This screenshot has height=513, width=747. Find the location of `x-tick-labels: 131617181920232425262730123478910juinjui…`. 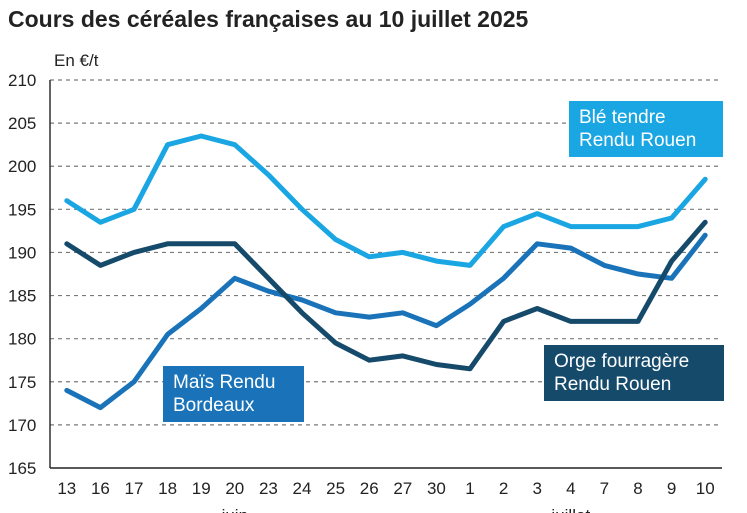

x-tick-labels: 131617181920232425262730123478910juinjui… is located at coordinates (385, 496).